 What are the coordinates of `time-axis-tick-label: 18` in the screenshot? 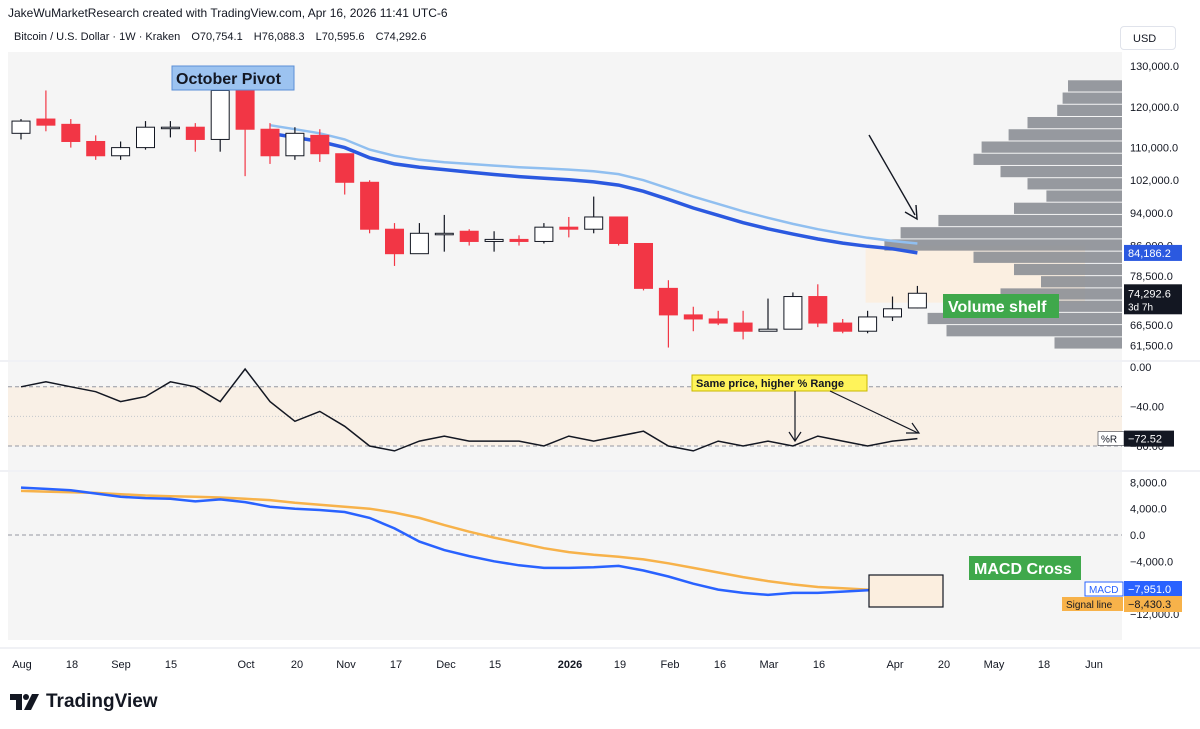 It's located at (1044, 665).